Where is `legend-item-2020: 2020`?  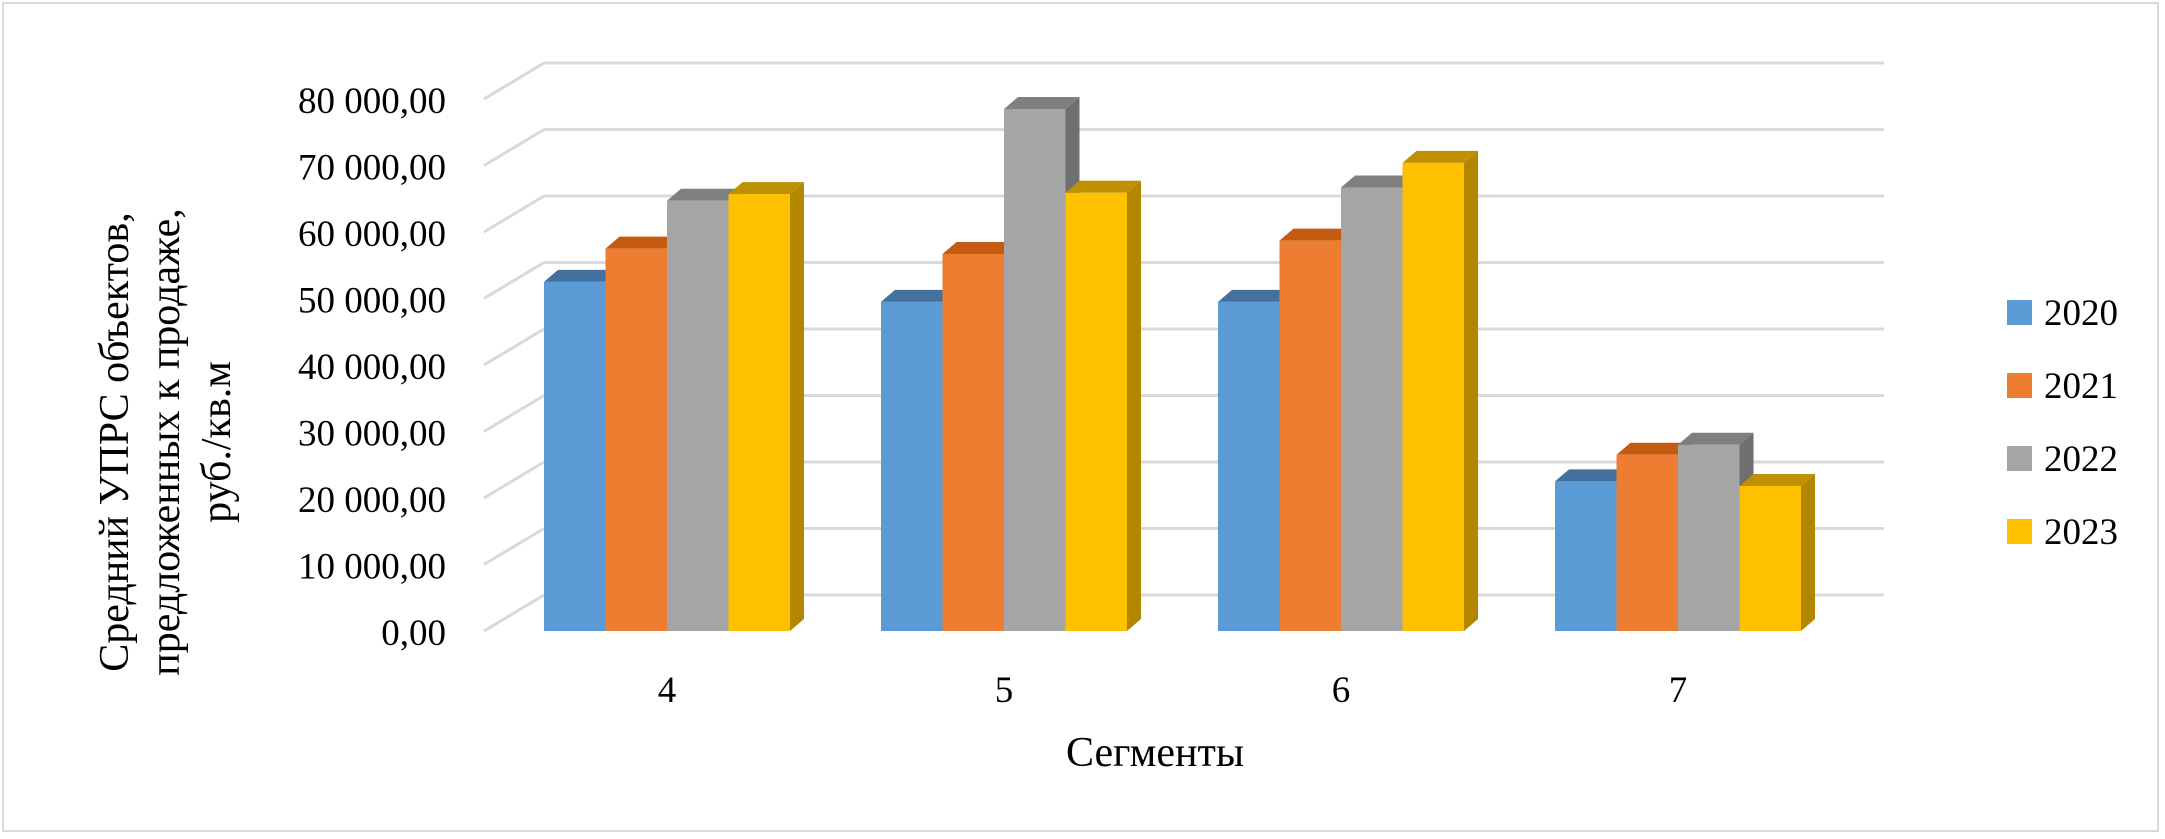
legend-item-2020: 2020 is located at coordinates (2062, 313).